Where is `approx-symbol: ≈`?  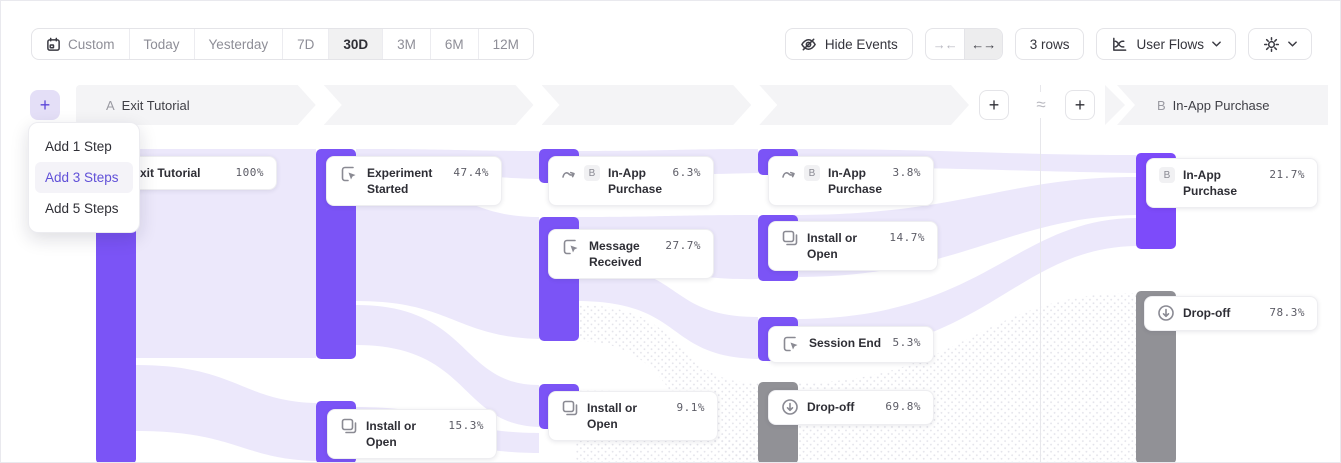 approx-symbol: ≈ is located at coordinates (1041, 105).